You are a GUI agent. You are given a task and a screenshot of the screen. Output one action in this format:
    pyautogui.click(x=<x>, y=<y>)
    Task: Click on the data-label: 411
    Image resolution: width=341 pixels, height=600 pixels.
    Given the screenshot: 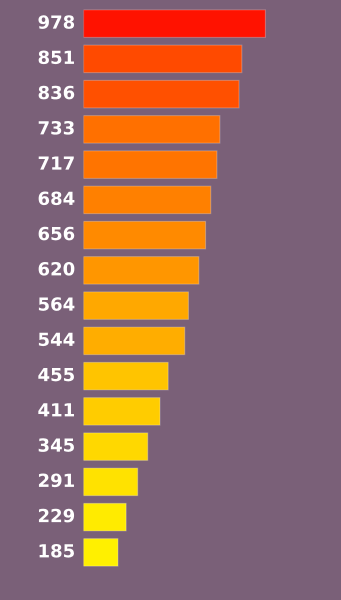 What is the action you would take?
    pyautogui.click(x=56, y=409)
    